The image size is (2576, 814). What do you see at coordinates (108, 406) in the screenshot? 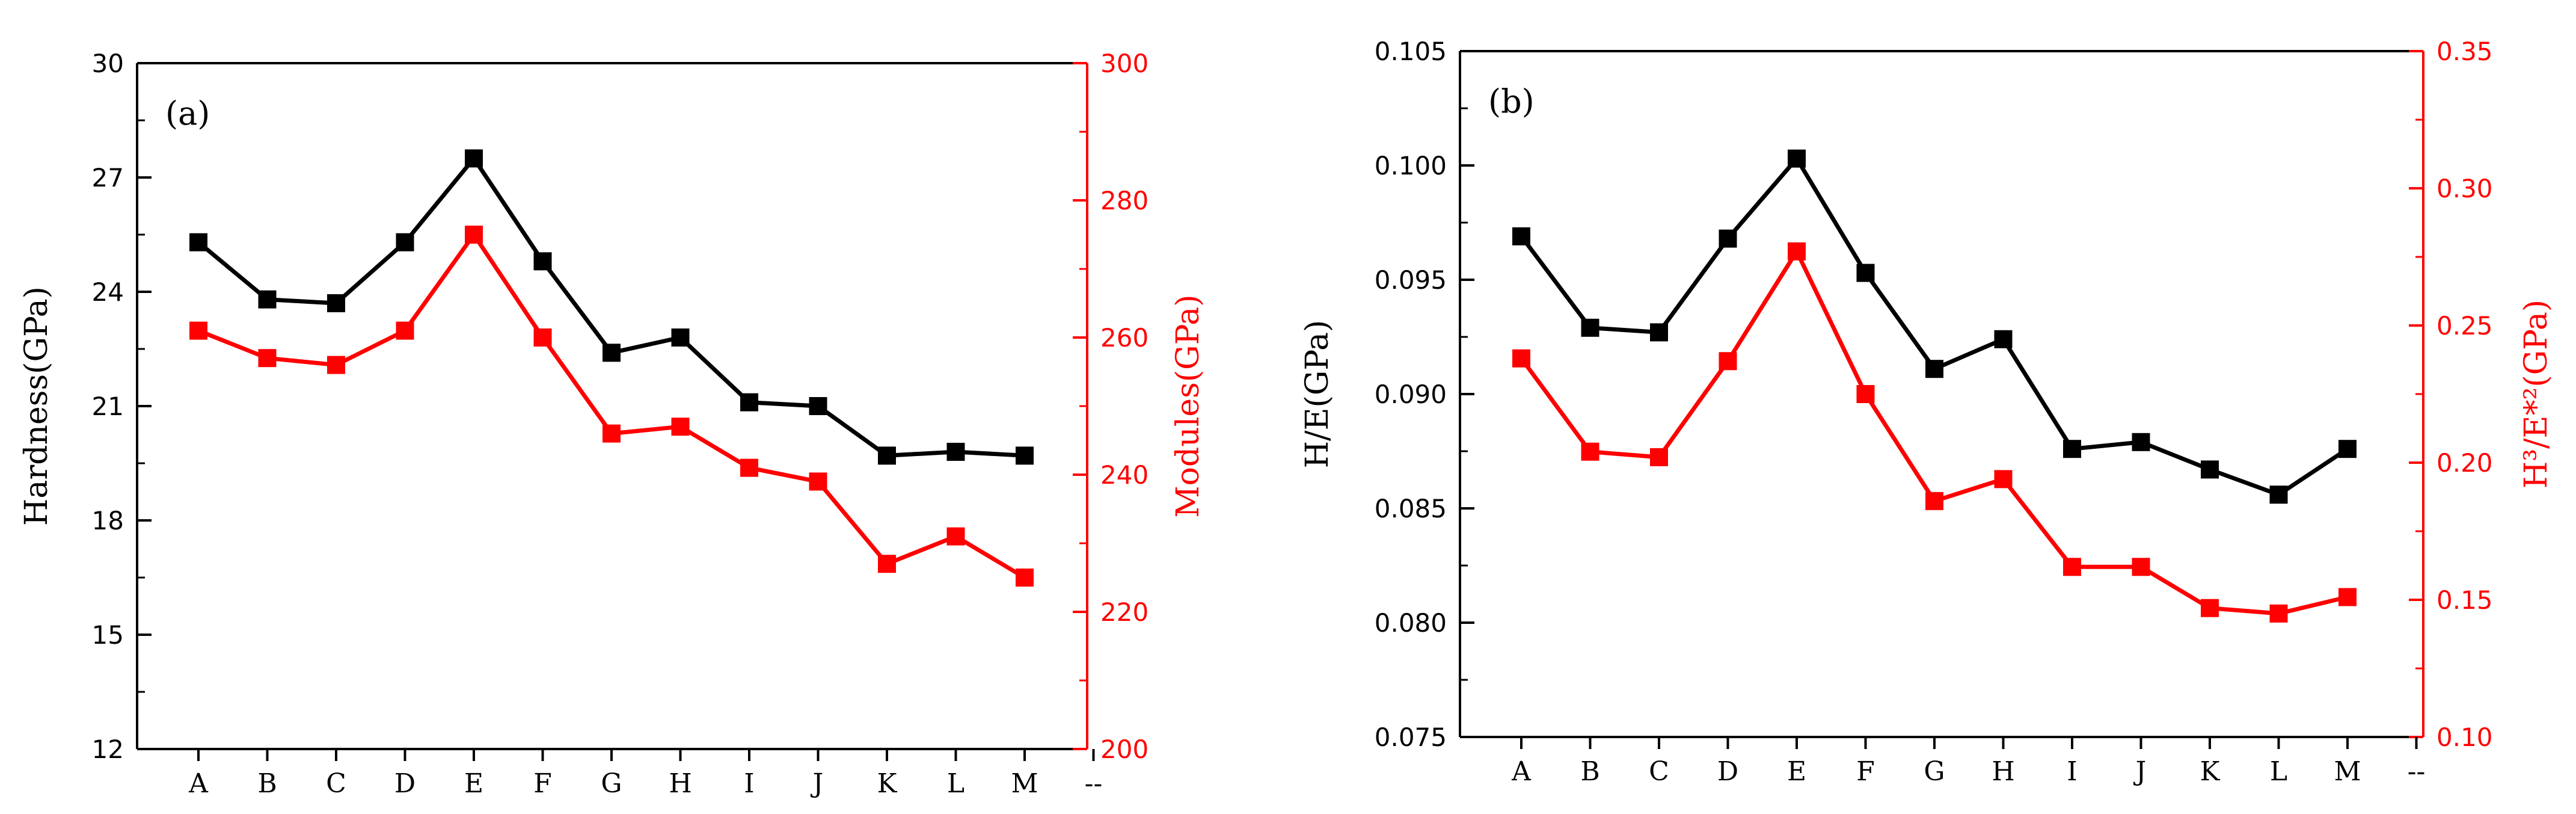
I see `left-axis-tick-label: 21` at bounding box center [108, 406].